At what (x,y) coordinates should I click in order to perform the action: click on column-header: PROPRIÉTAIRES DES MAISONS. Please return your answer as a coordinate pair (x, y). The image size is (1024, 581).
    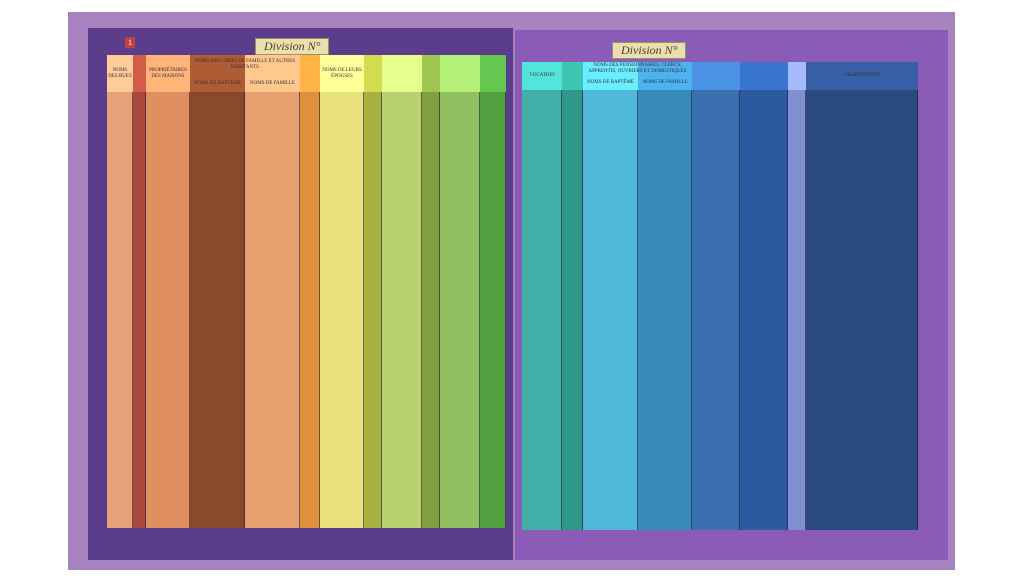
    Looking at the image, I should click on (168, 73).